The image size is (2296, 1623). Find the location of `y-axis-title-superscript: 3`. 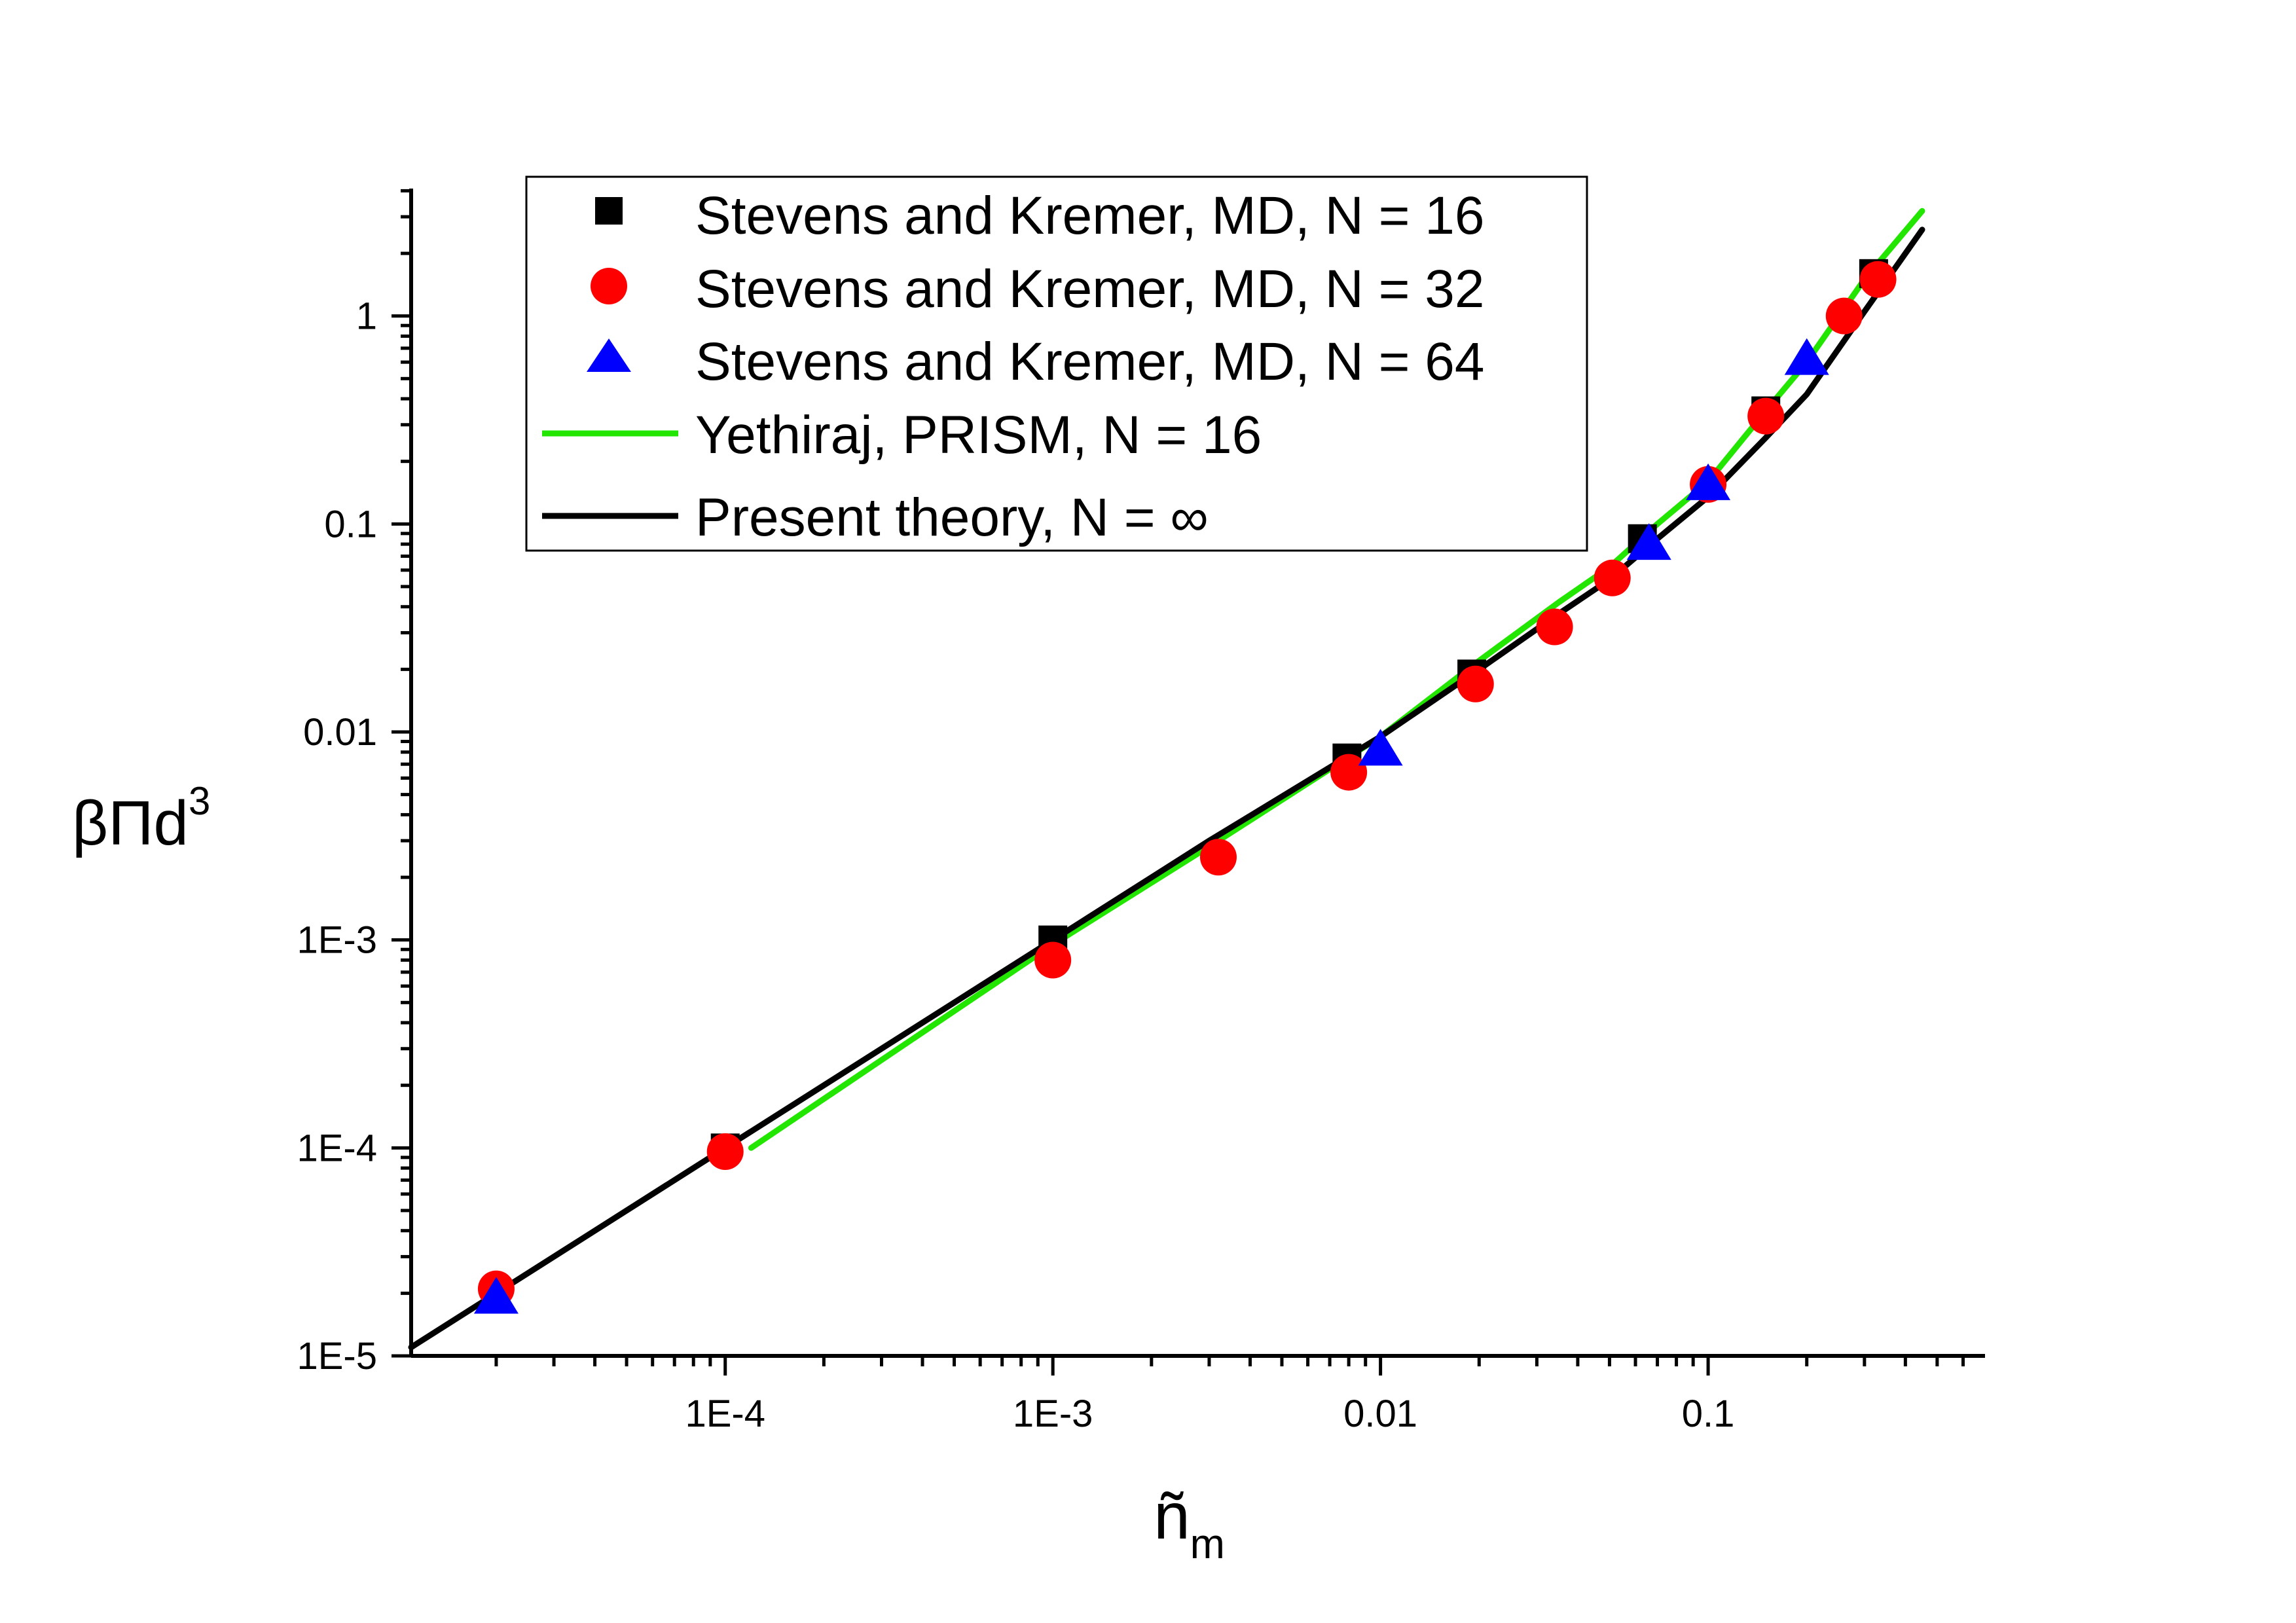

y-axis-title-superscript: 3 is located at coordinates (199, 801).